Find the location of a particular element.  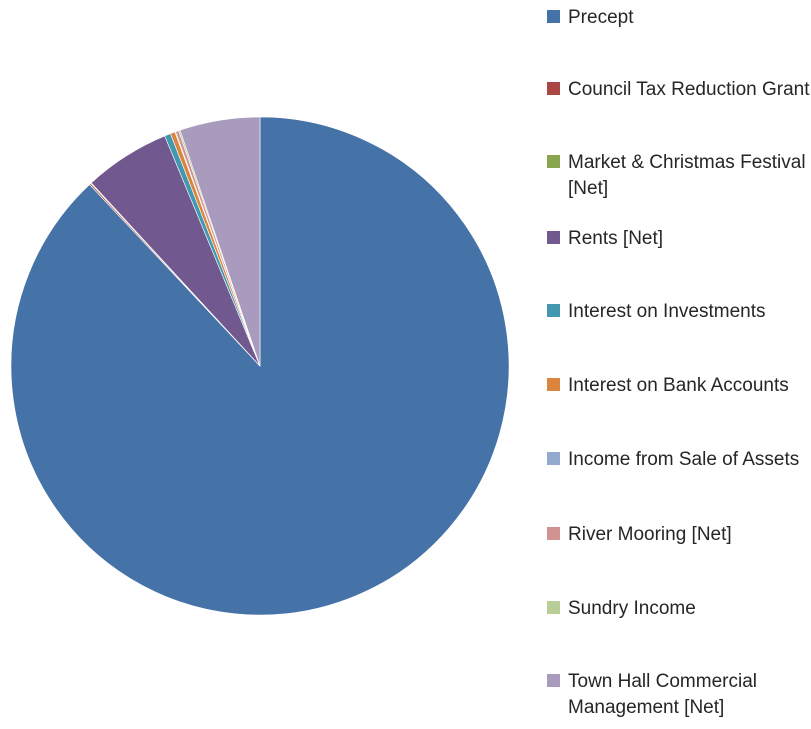

legend-item: Income from Sale of Assets is located at coordinates (679, 460).